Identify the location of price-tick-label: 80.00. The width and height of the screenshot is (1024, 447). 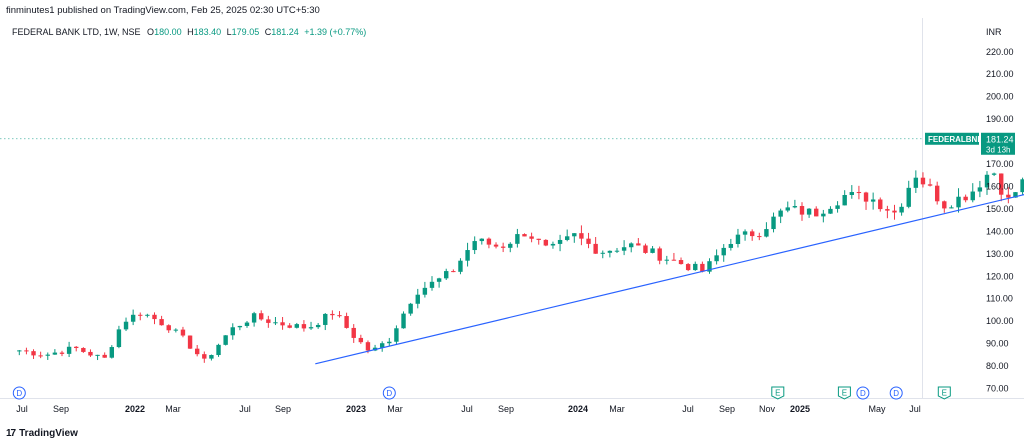
(997, 366).